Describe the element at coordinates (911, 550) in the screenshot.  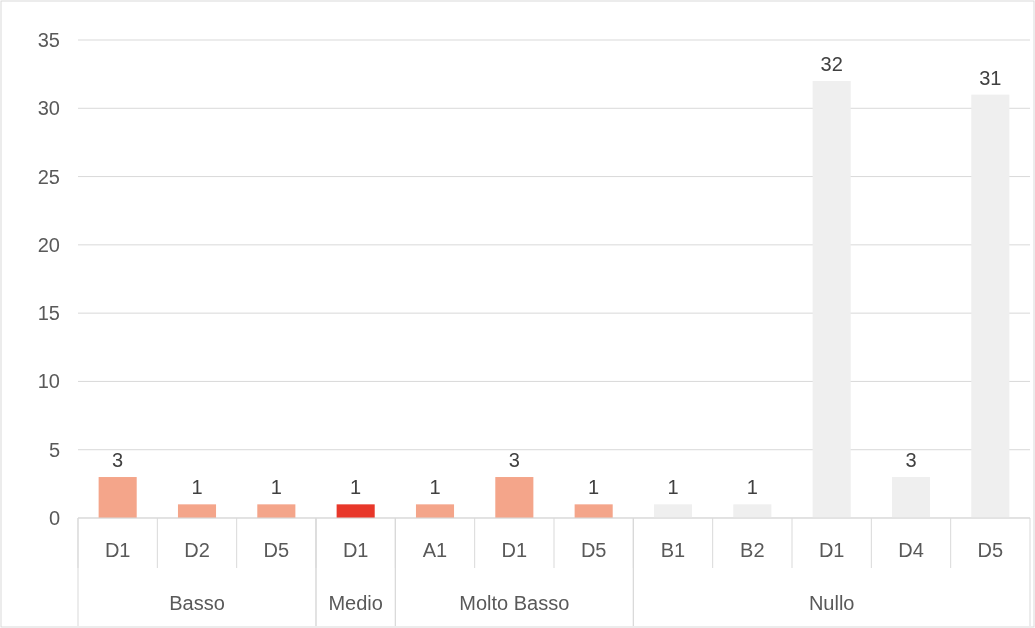
I see `x-tick-label: D4` at that location.